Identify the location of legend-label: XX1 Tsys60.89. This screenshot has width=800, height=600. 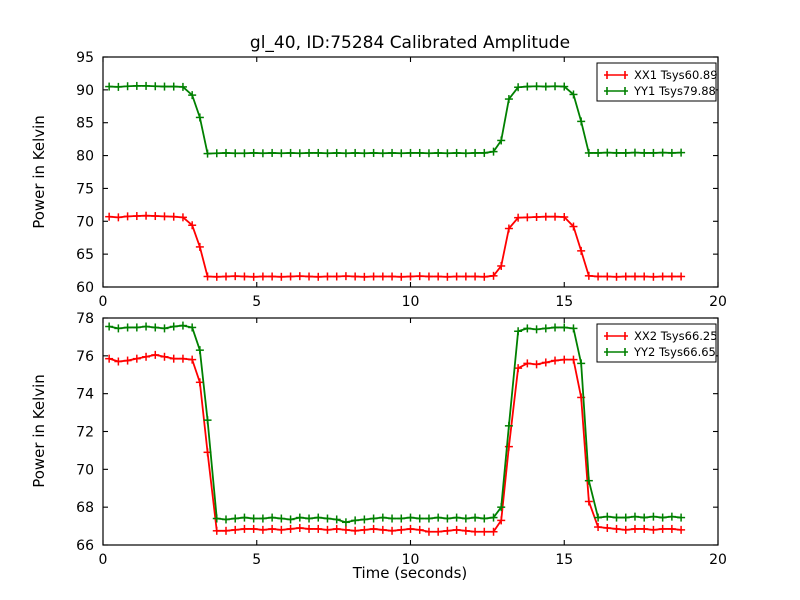
(676, 75).